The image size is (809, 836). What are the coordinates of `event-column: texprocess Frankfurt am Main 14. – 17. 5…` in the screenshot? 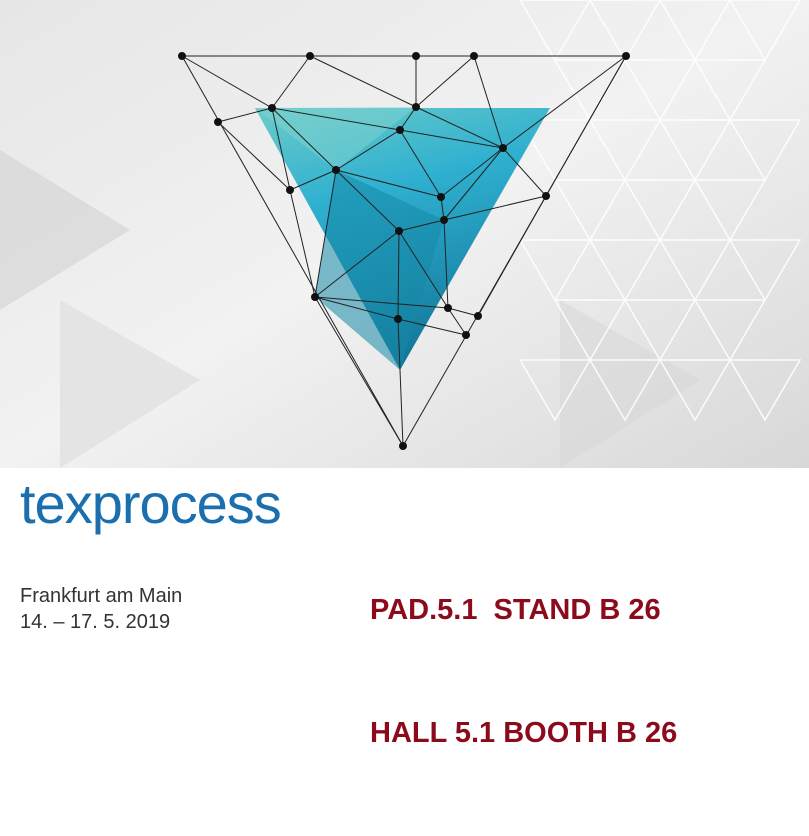 It's located at (185, 558).